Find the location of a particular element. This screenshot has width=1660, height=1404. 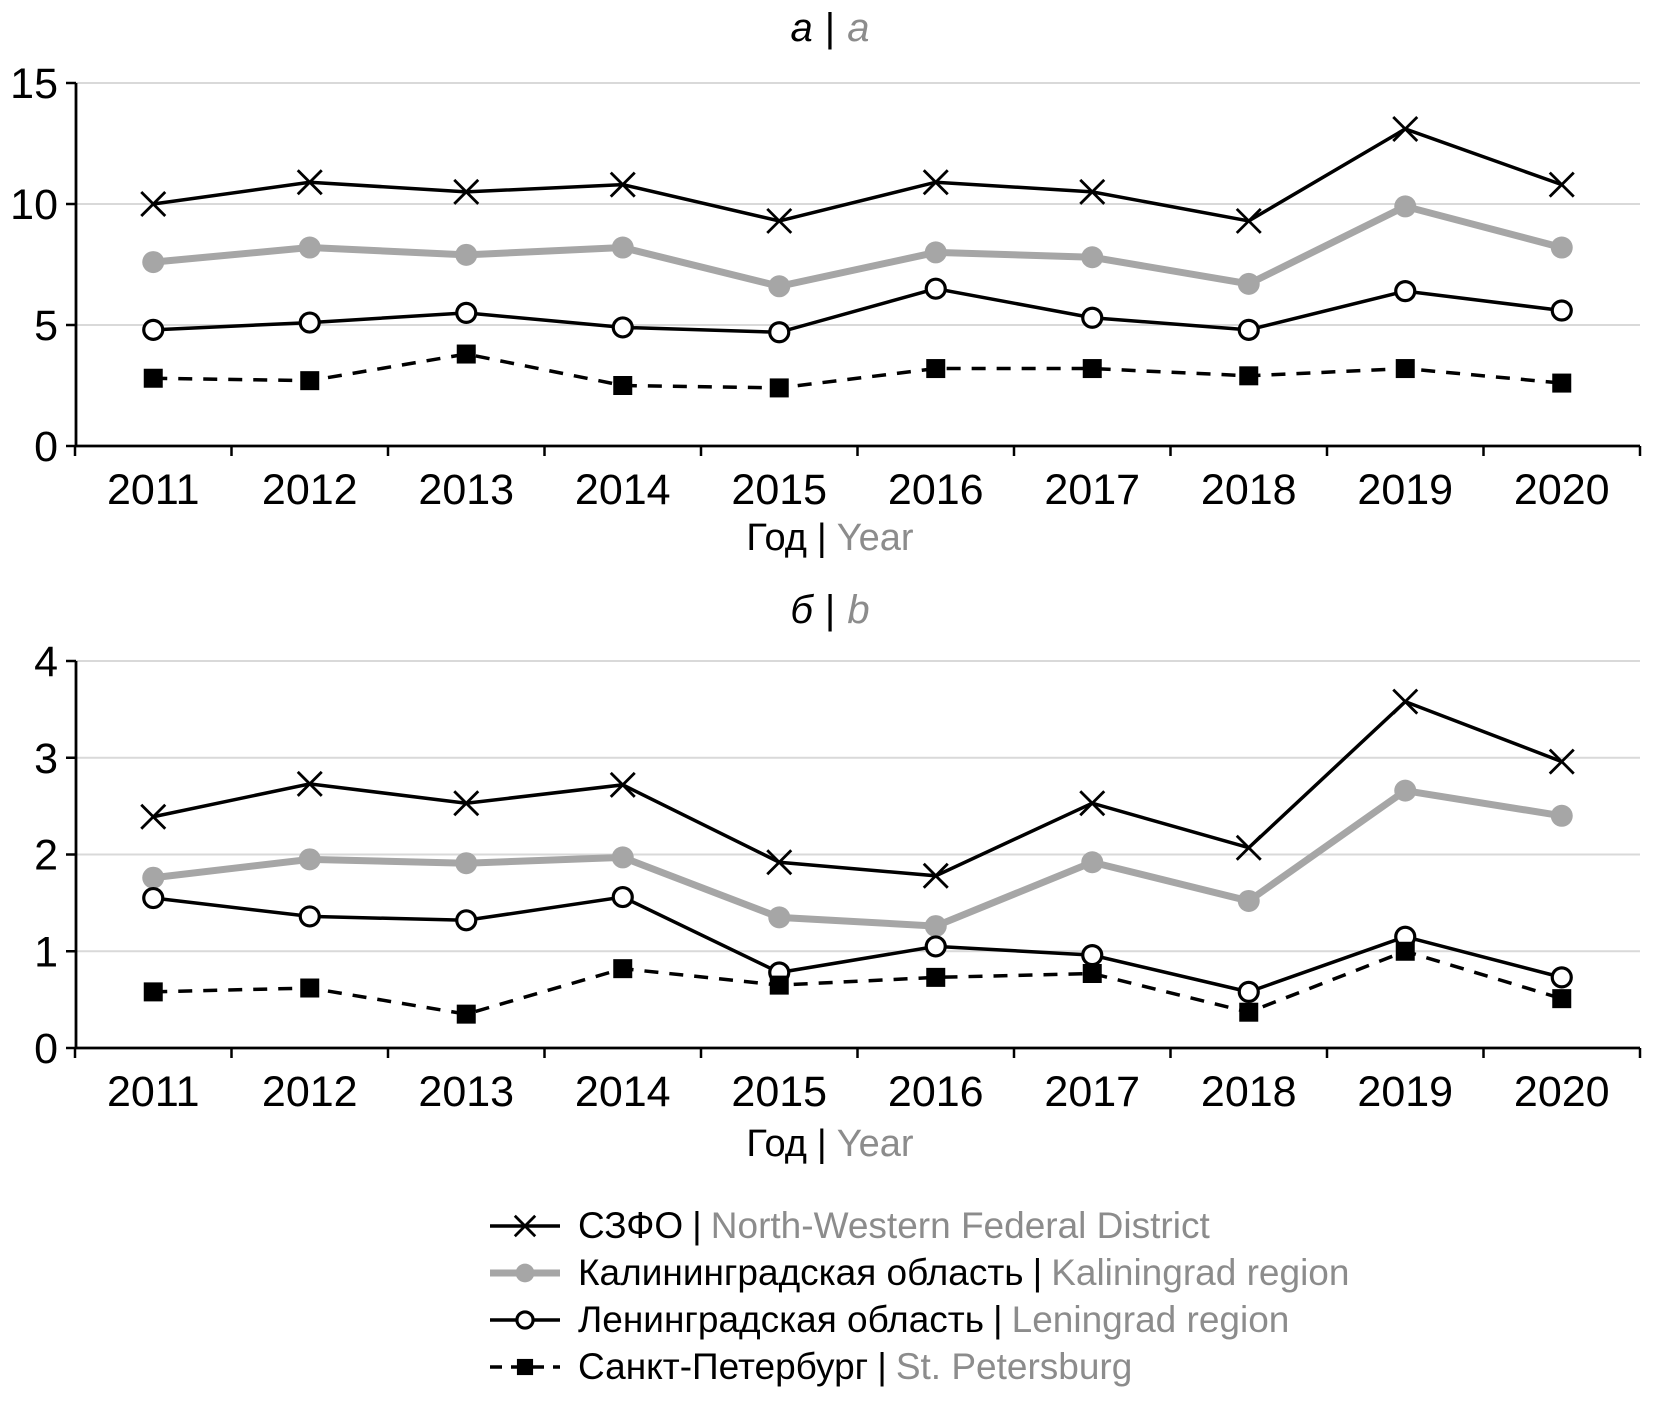

filled-square-marker-icon is located at coordinates (525, 1366).